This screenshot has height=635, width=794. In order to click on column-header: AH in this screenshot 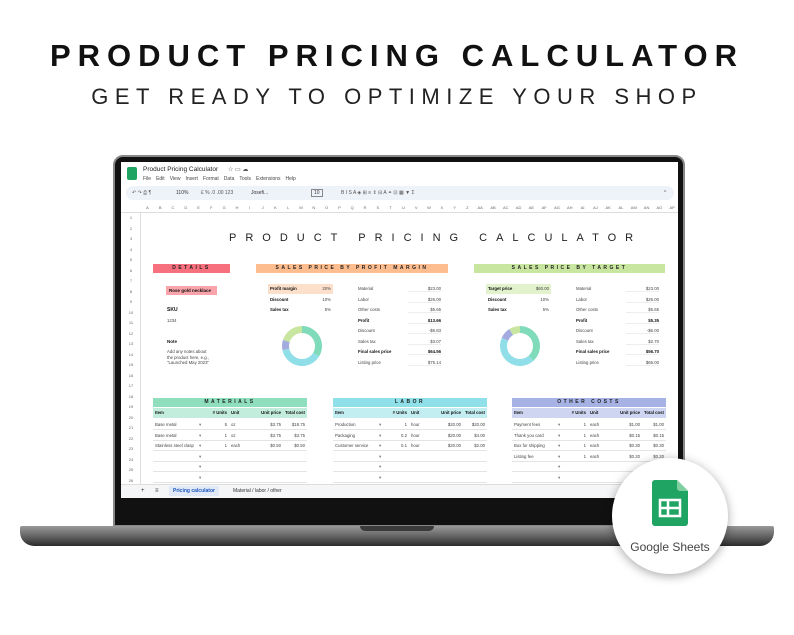, I will do `click(570, 207)`.